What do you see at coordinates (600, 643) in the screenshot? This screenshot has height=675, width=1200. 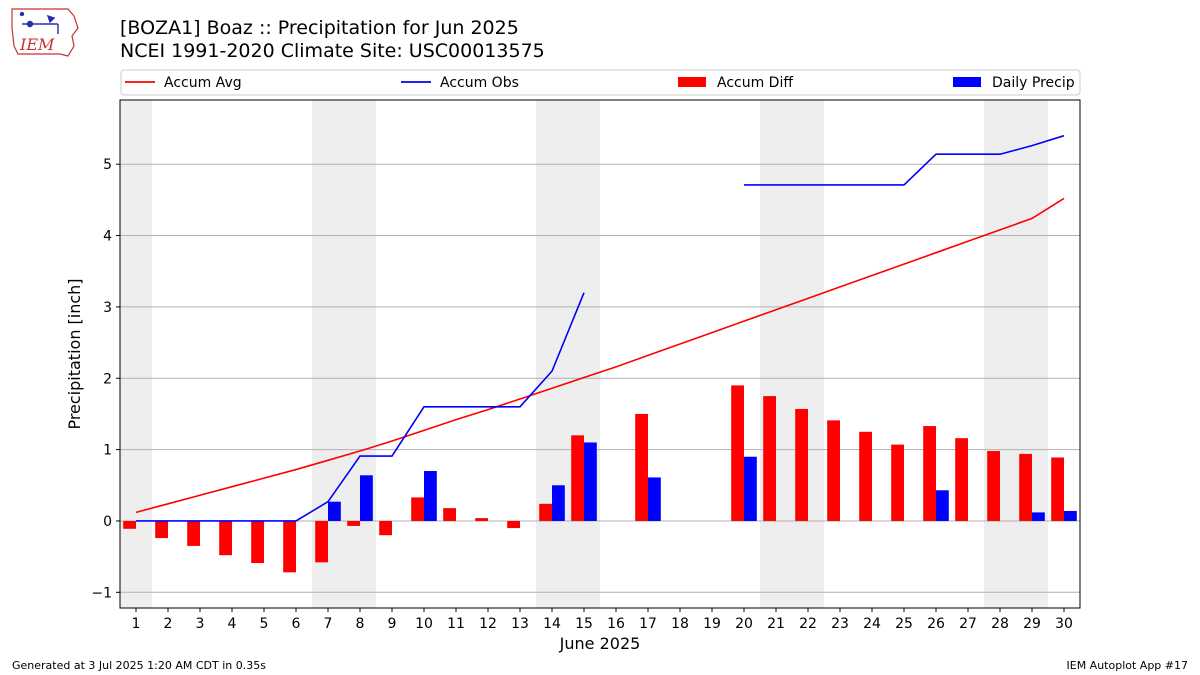 I see `x-axis-label: June 2025` at bounding box center [600, 643].